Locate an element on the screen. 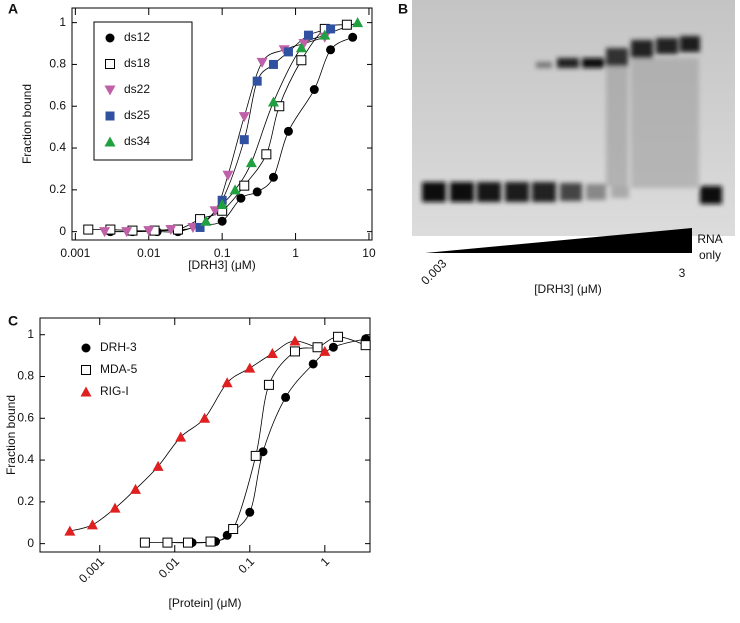 The height and width of the screenshot is (623, 740). legend-label: ds22 is located at coordinates (137, 89).